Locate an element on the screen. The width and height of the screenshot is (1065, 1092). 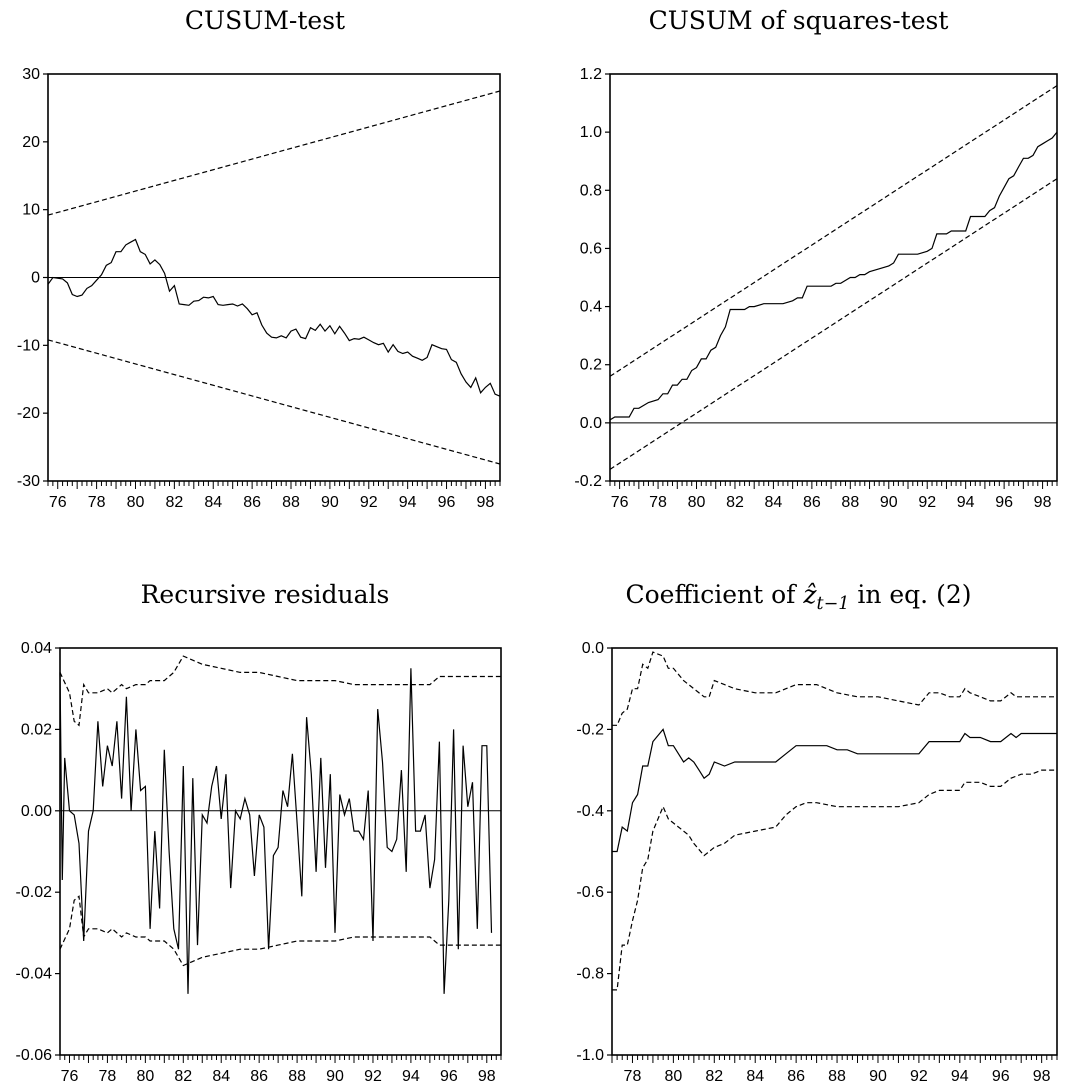
y-tick-label: -1.0 is located at coordinates (590, 1055).